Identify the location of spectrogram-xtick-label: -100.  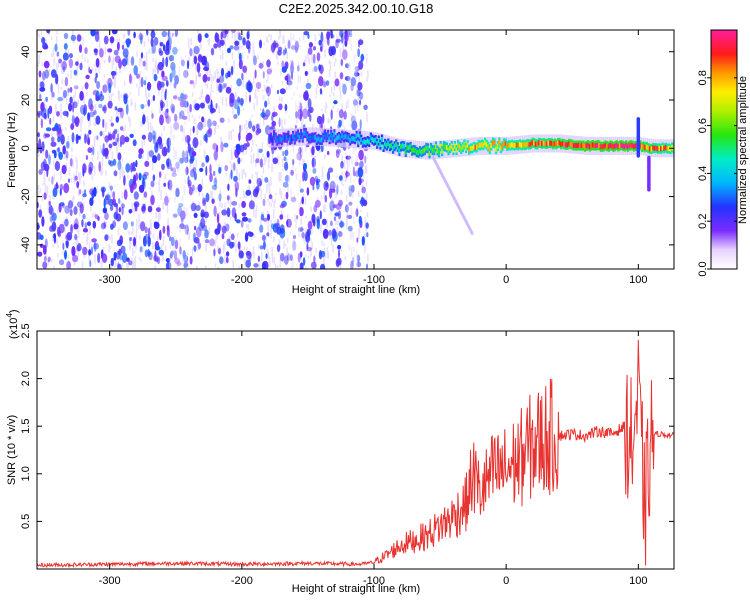
(374, 280).